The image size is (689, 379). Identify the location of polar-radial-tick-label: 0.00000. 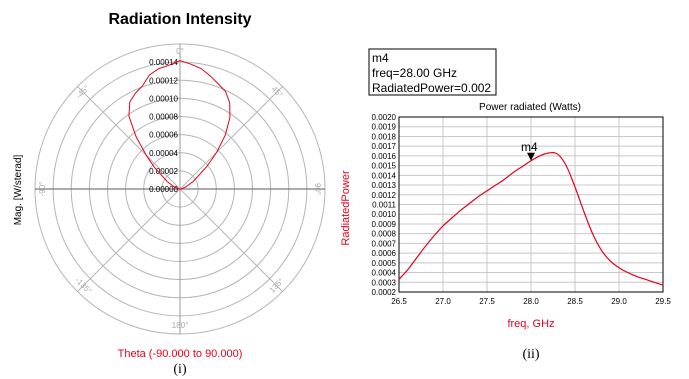
(163, 189).